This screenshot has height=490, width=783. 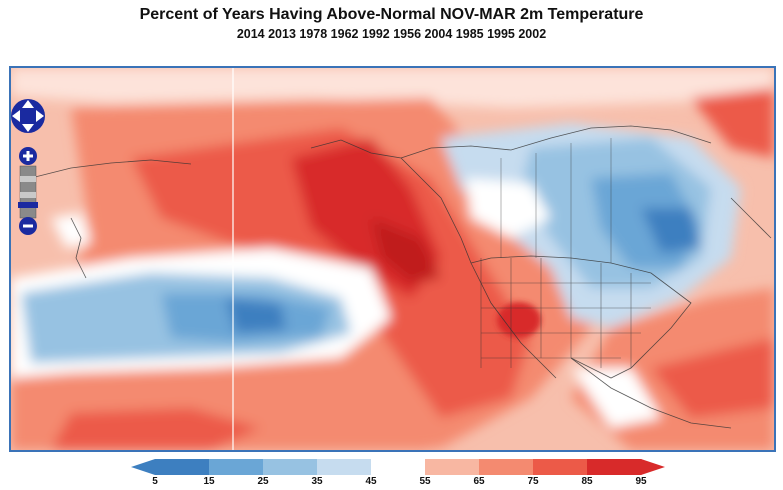 I want to click on zoom-in-button, so click(x=28, y=156).